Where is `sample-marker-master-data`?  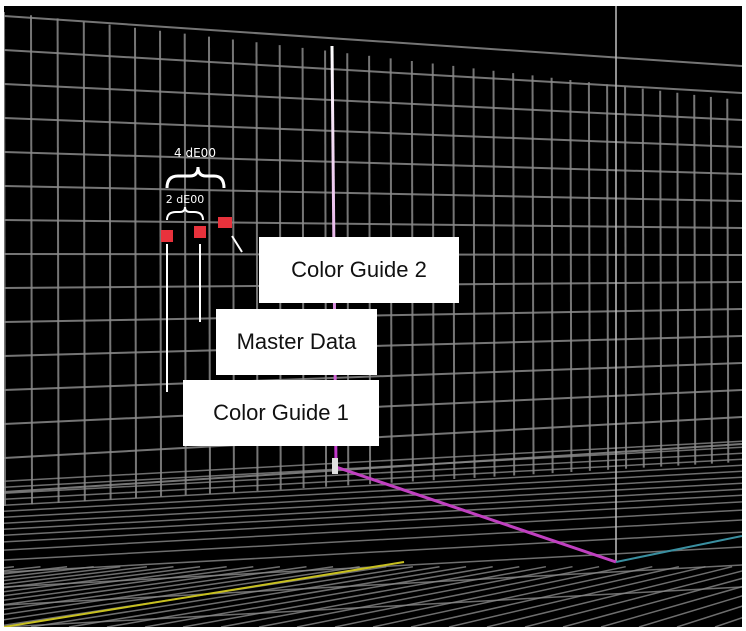 sample-marker-master-data is located at coordinates (200, 232).